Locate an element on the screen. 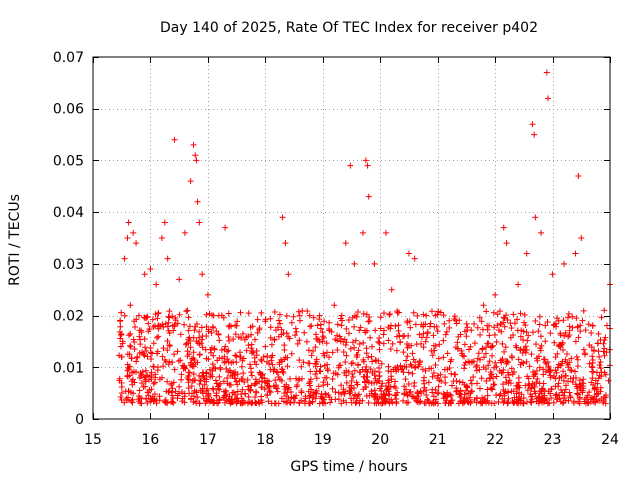  y-tick-label: 0.02 is located at coordinates (68, 317).